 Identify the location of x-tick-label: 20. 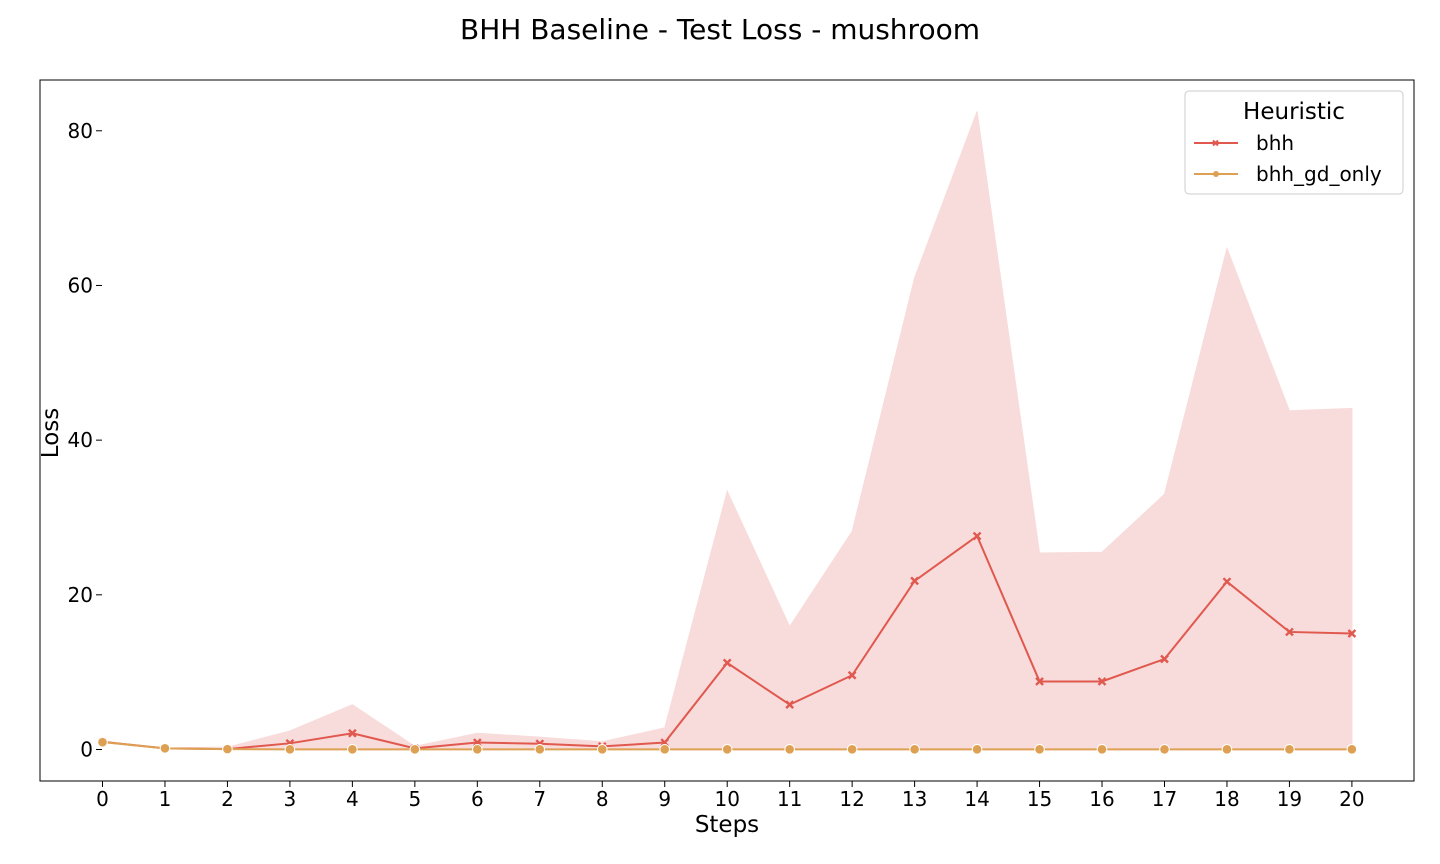
(1351, 799).